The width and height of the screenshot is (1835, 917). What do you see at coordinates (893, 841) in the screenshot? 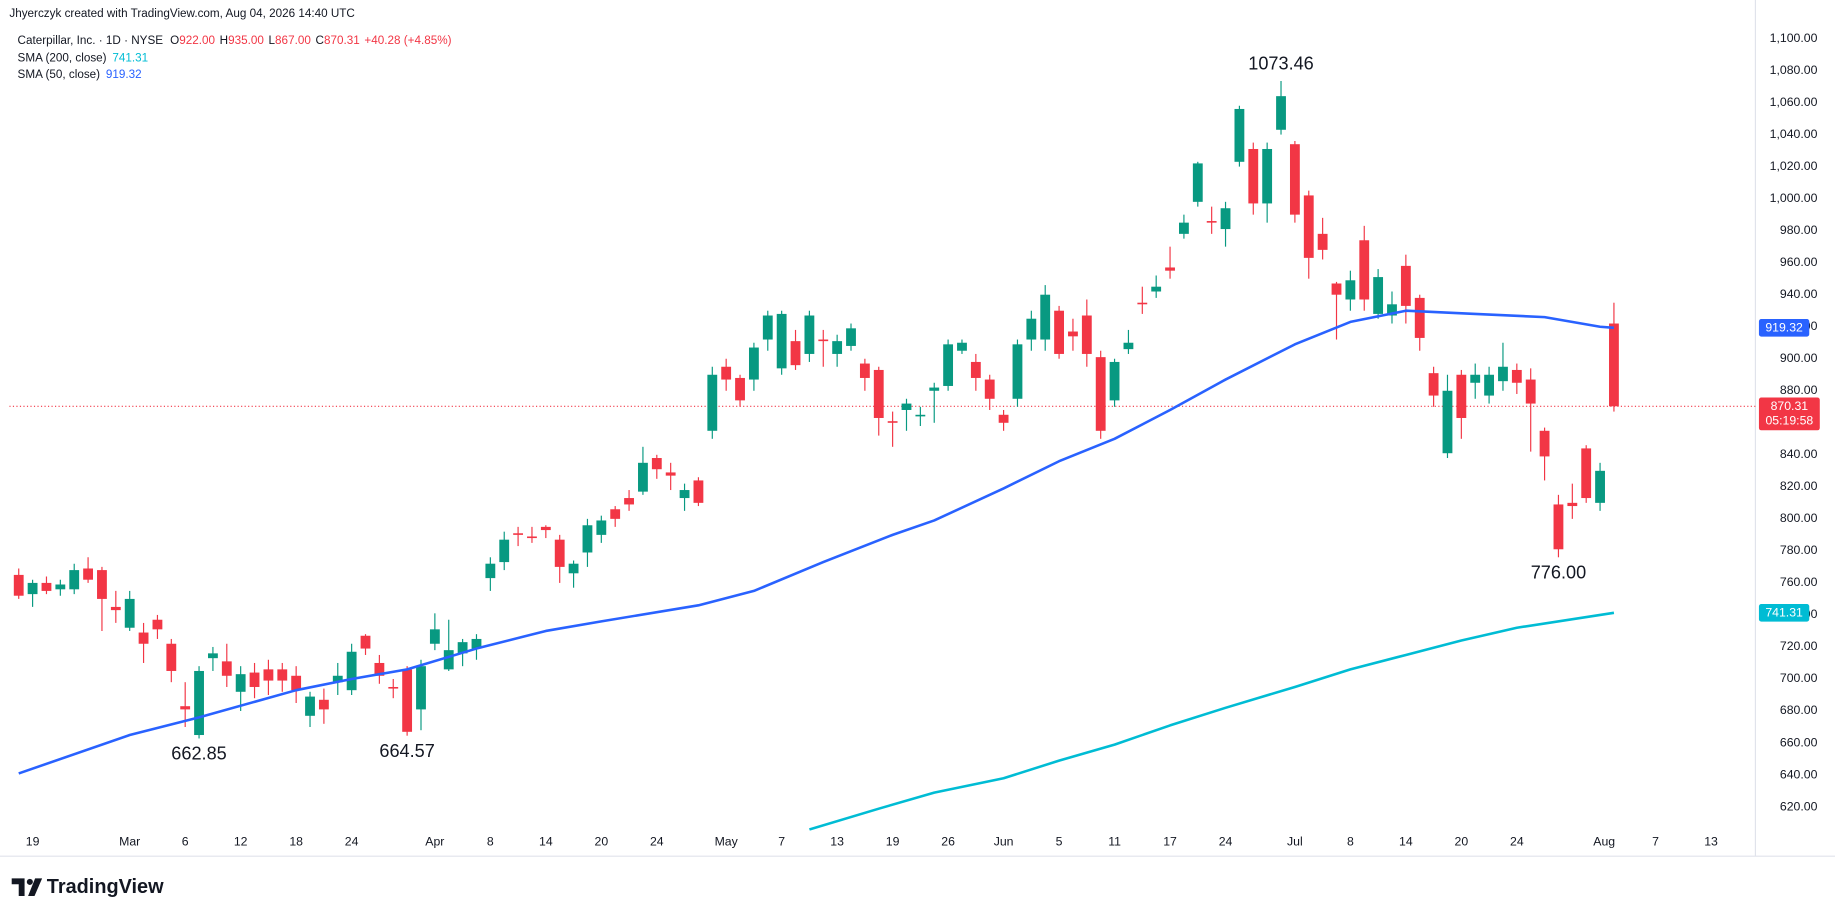
I see `x-tick-label: 19` at bounding box center [893, 841].